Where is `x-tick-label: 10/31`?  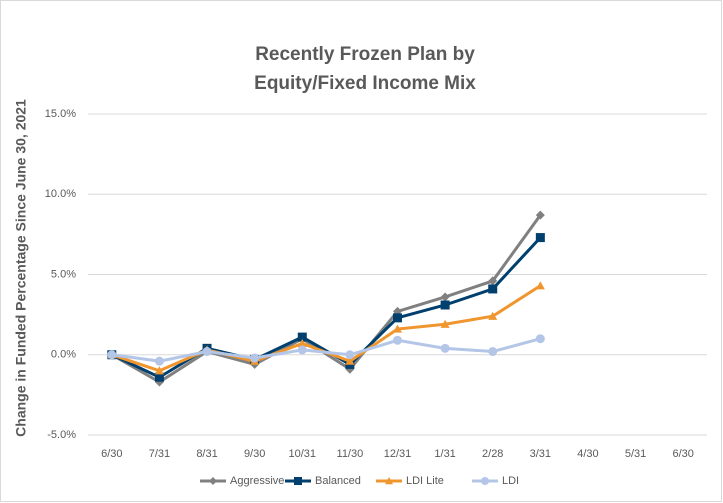
x-tick-label: 10/31 is located at coordinates (303, 454).